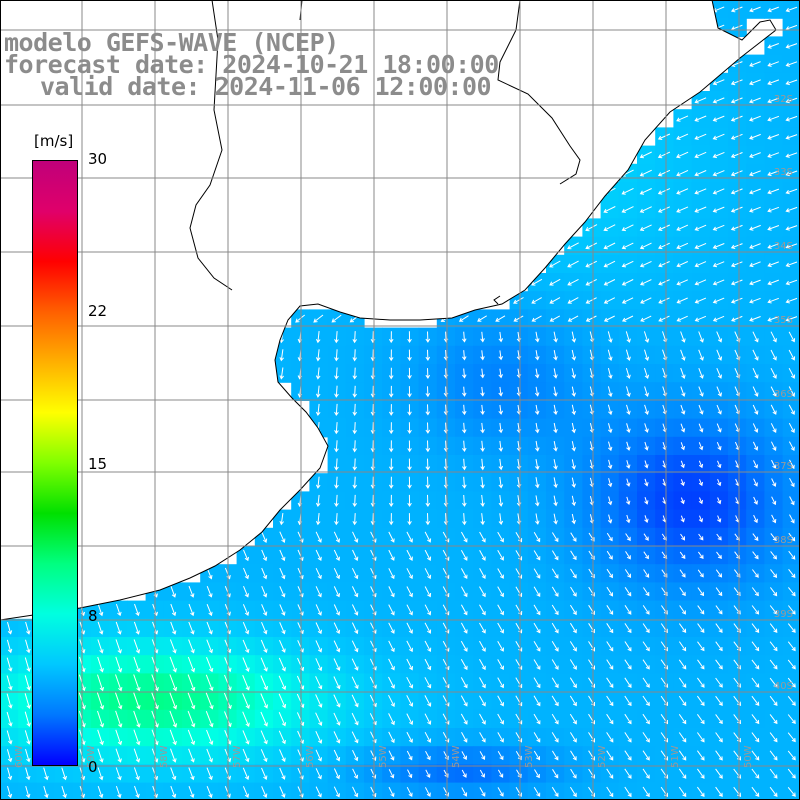 The height and width of the screenshot is (800, 800). Describe the element at coordinates (93, 767) in the screenshot. I see `colorbar-tick: 0` at that location.